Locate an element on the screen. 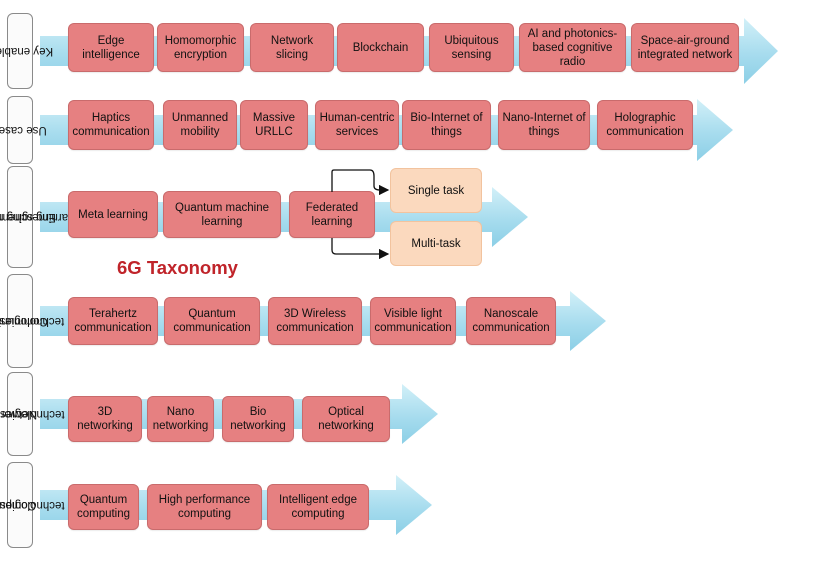 The image size is (816, 567). text-line: Bio-Internet of is located at coordinates (446, 118).